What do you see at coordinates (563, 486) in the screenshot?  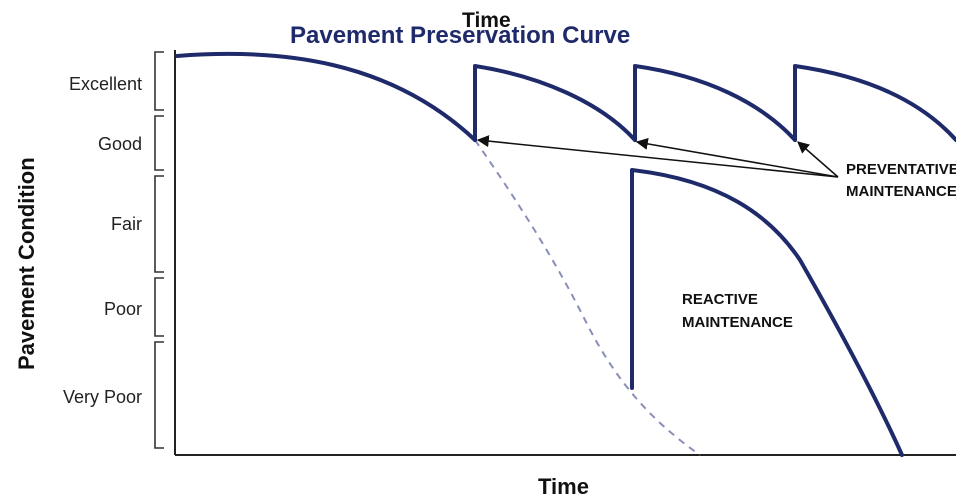 I see `x-axis-title: Time` at bounding box center [563, 486].